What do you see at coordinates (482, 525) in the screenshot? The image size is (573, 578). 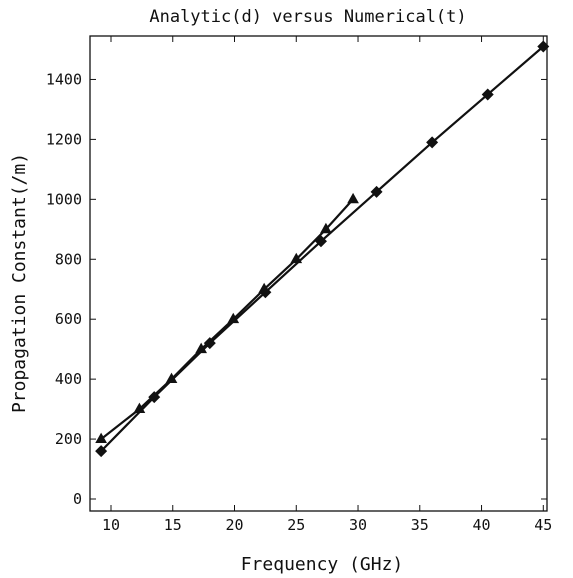 I see `x-tick-label: 40` at bounding box center [482, 525].